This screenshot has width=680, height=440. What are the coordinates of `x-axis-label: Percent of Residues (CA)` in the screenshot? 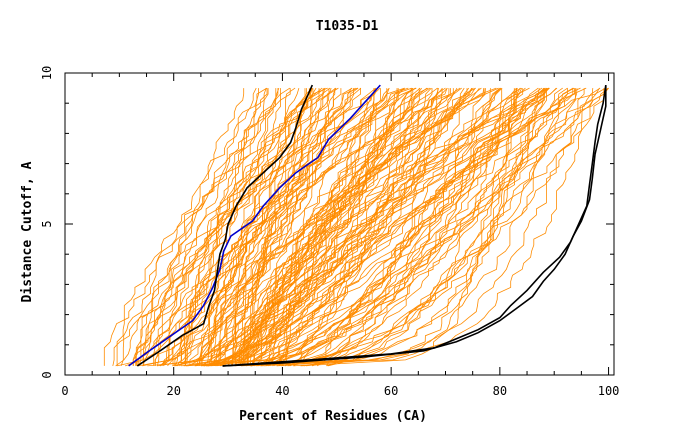 It's located at (333, 416).